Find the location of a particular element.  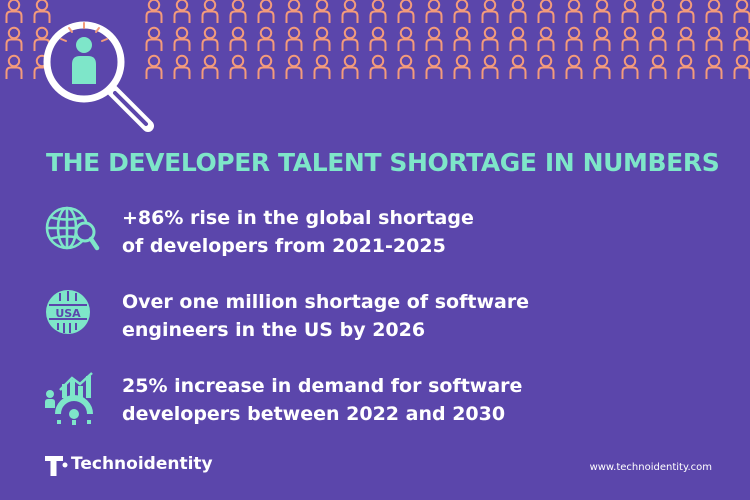

usa-badge-label: USA is located at coordinates (68, 313).